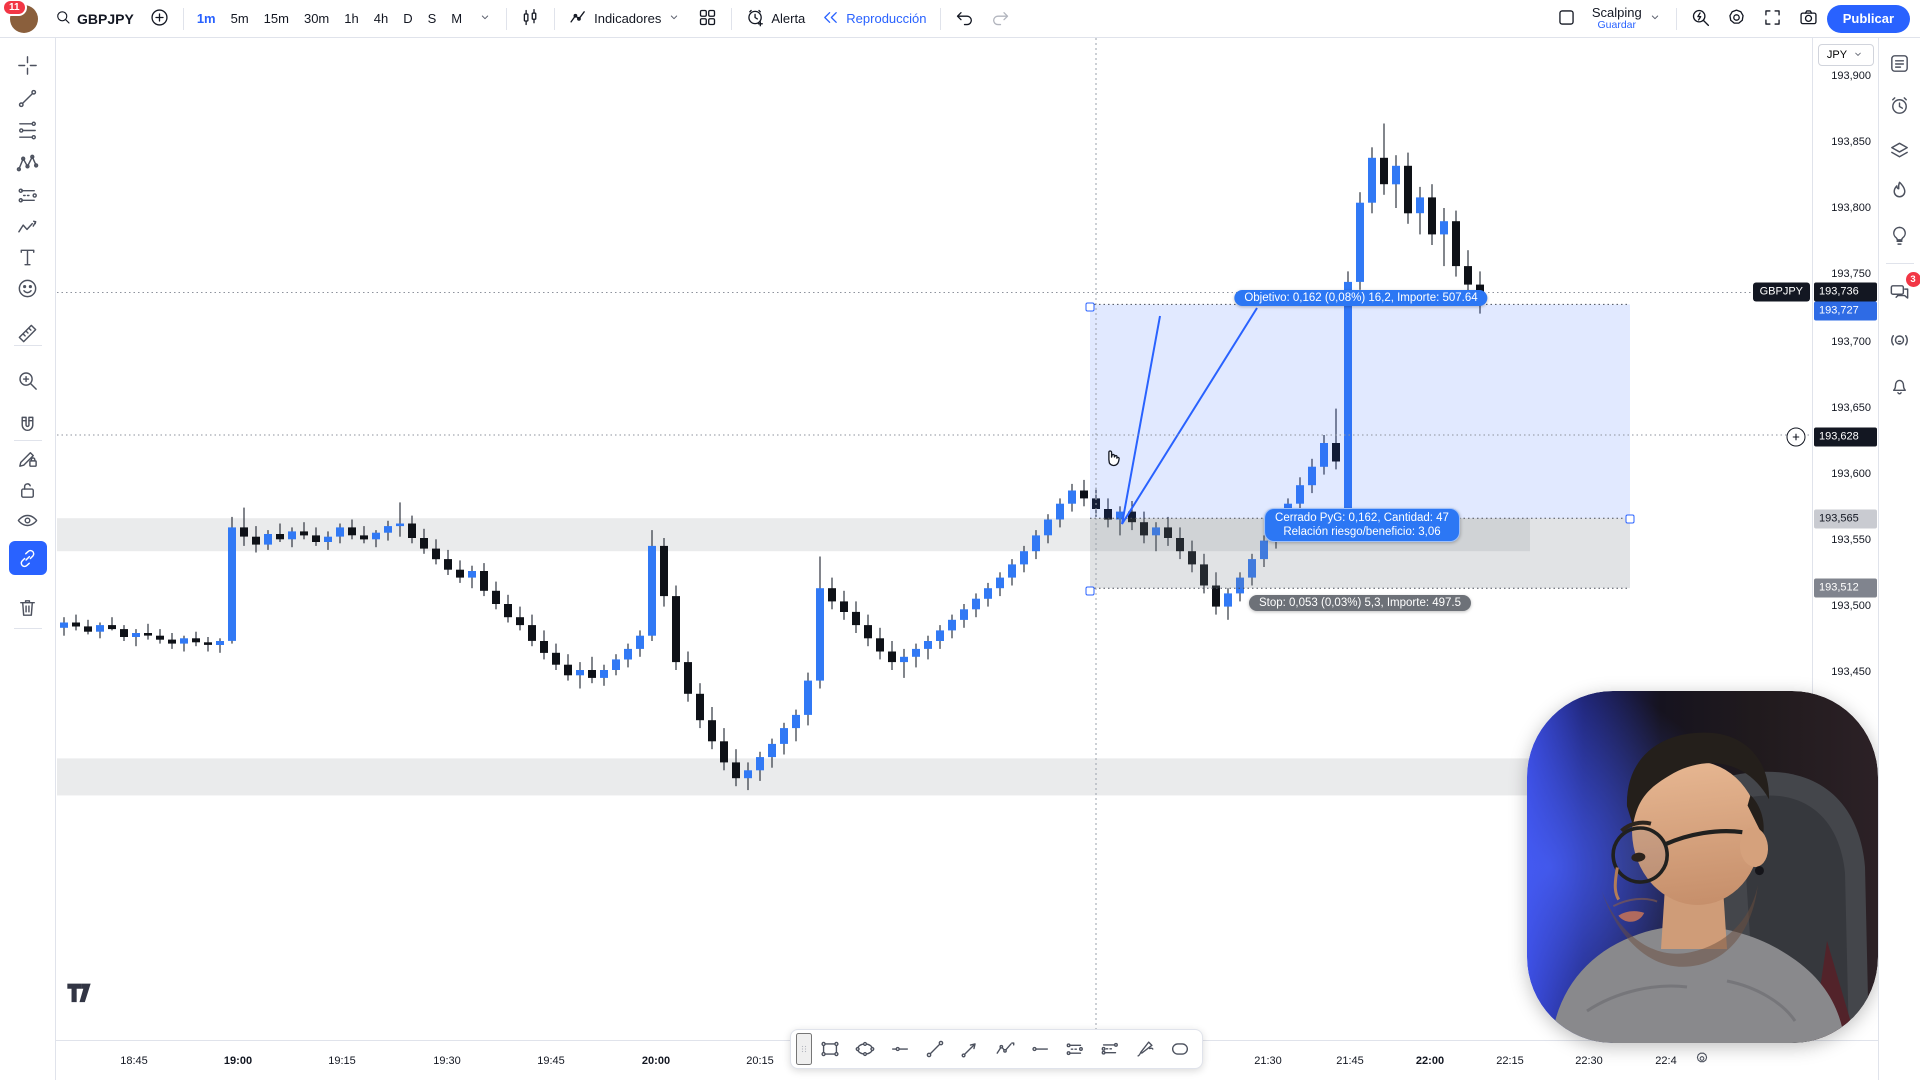 The height and width of the screenshot is (1080, 1920). What do you see at coordinates (1268, 1060) in the screenshot?
I see `time-tick: 21:30` at bounding box center [1268, 1060].